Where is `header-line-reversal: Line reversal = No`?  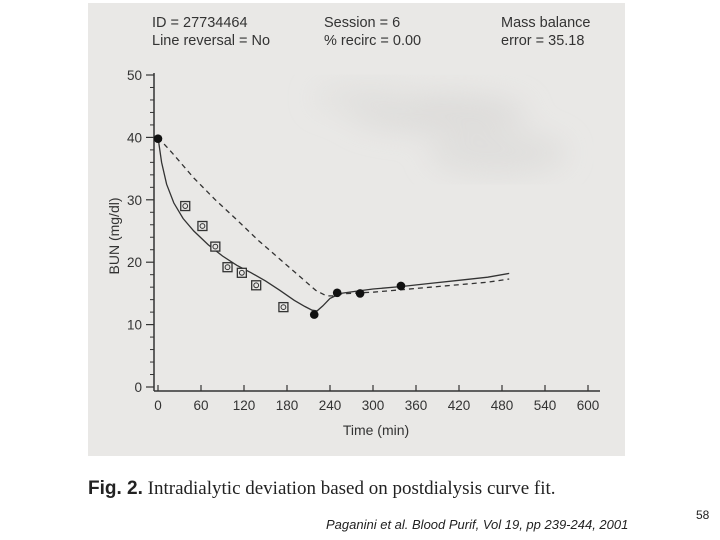 header-line-reversal: Line reversal = No is located at coordinates (211, 41).